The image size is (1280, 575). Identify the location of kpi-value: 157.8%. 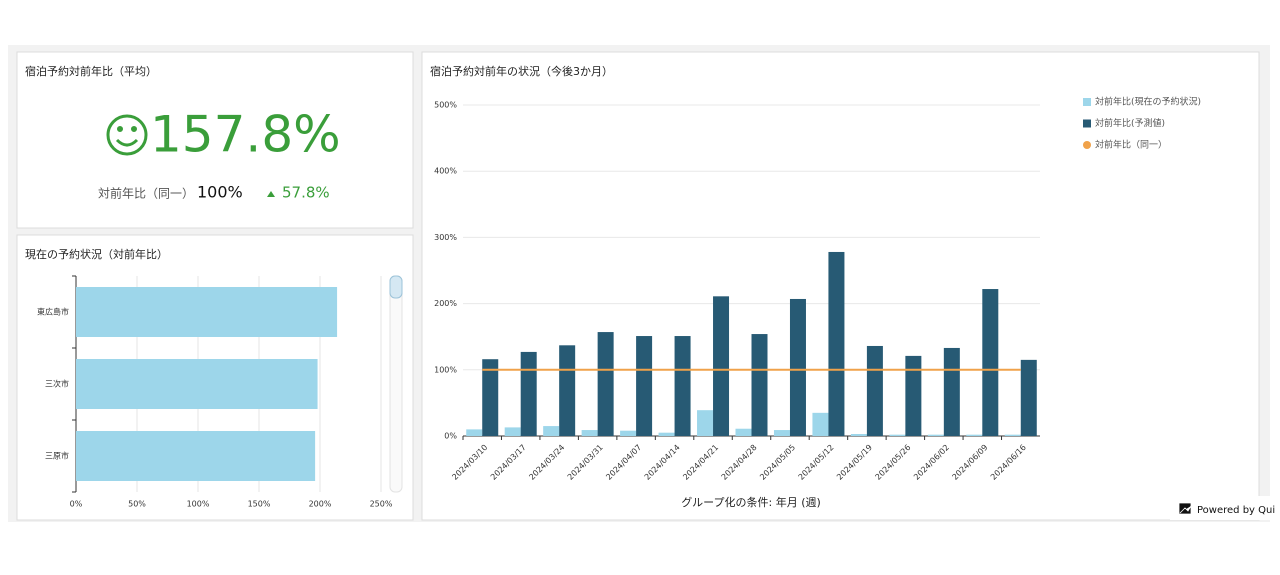
(245, 135).